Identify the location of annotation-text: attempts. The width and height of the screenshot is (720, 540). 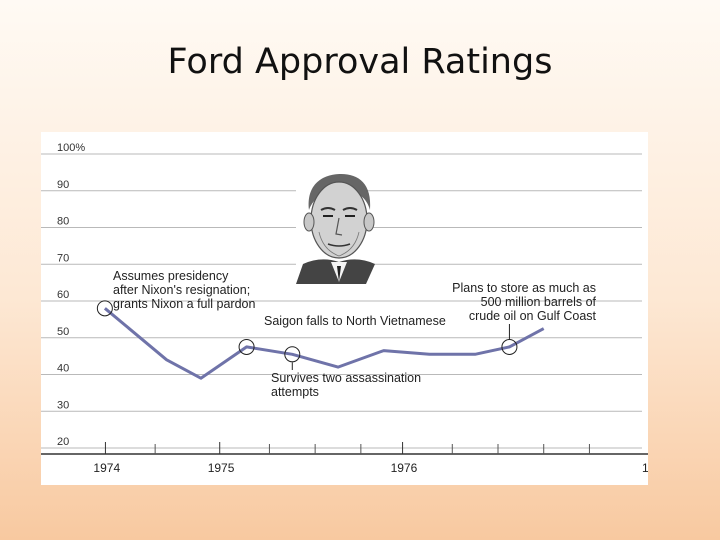
(295, 392).